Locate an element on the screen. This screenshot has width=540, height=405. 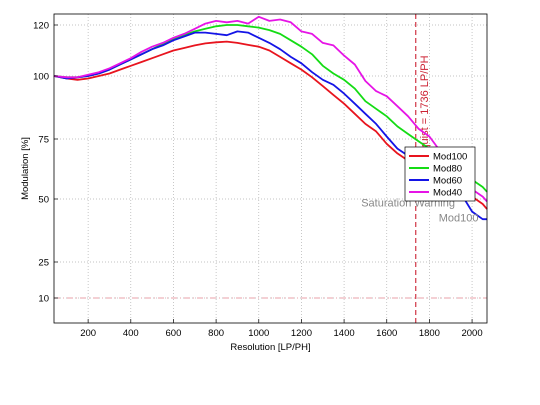
legend-label: Mod60 is located at coordinates (447, 181).